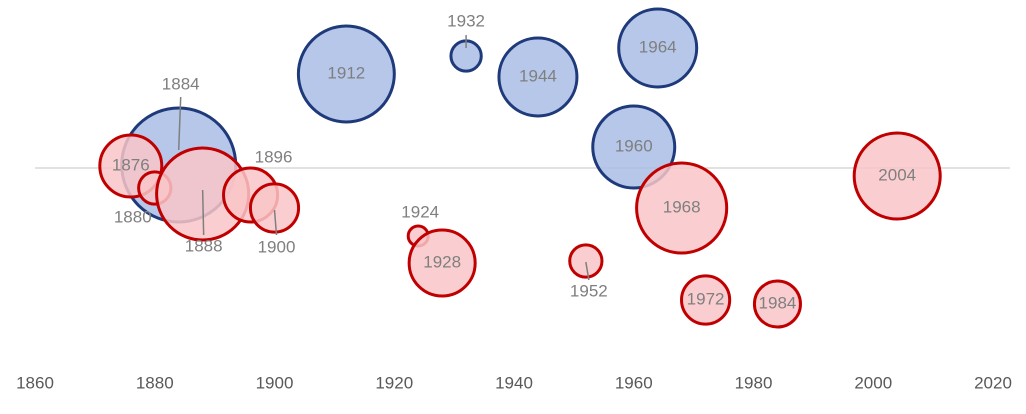  I want to click on bubble-label: 1968, so click(682, 206).